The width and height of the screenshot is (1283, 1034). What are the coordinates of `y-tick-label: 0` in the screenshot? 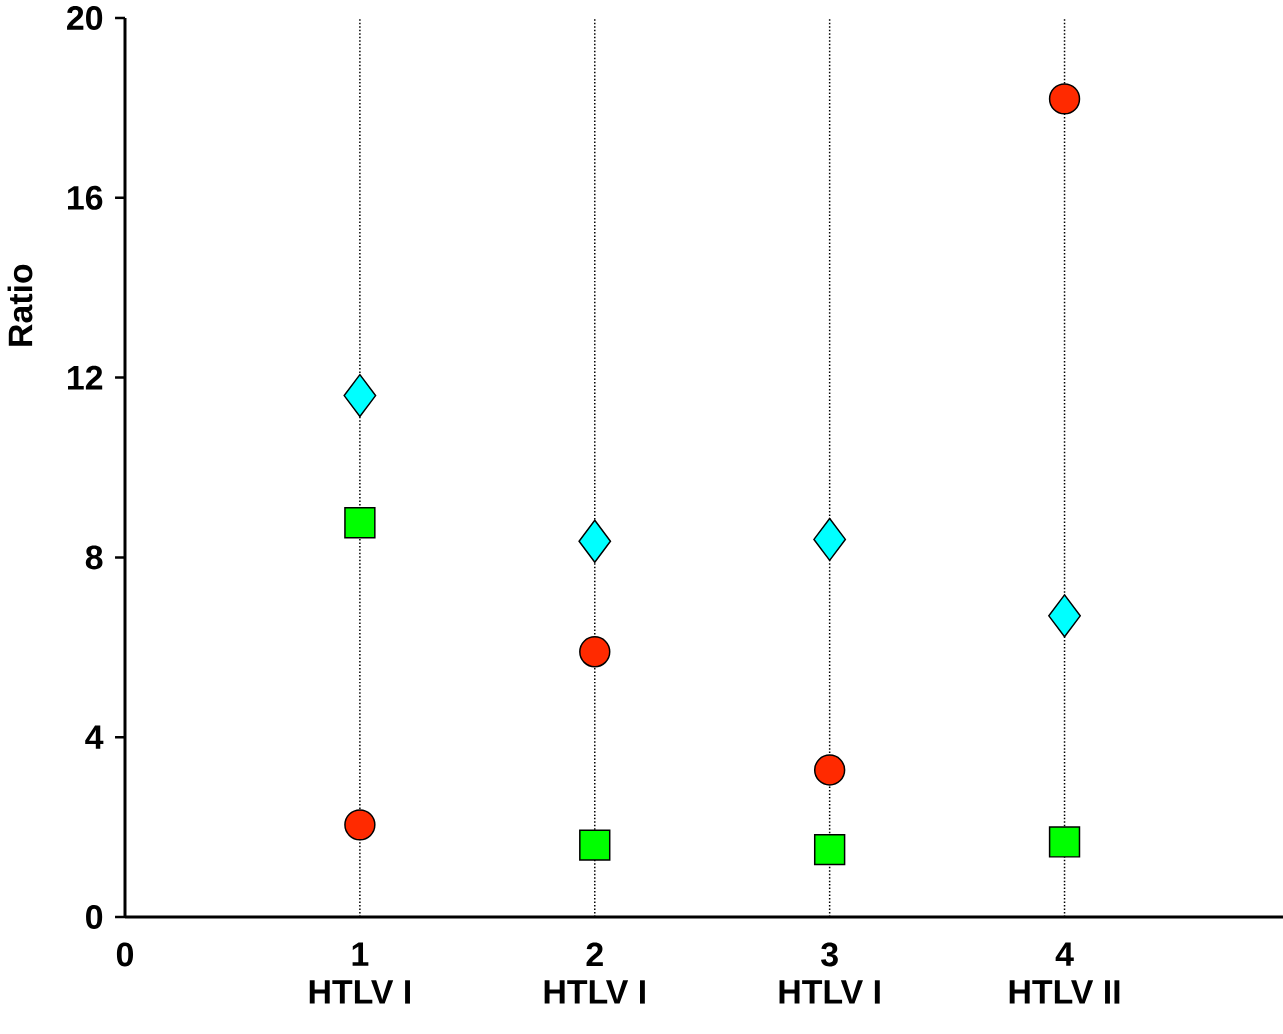 It's located at (94, 917).